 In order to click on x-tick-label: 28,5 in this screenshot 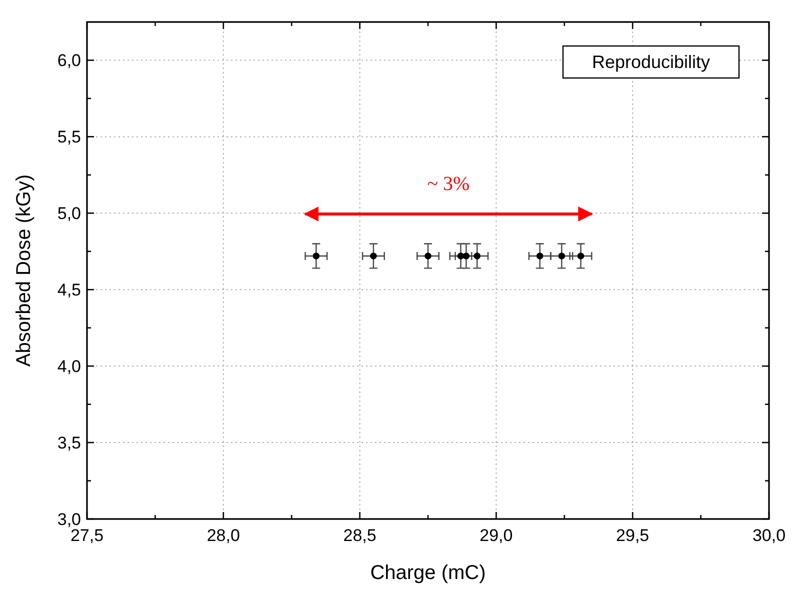, I will do `click(359, 535)`.